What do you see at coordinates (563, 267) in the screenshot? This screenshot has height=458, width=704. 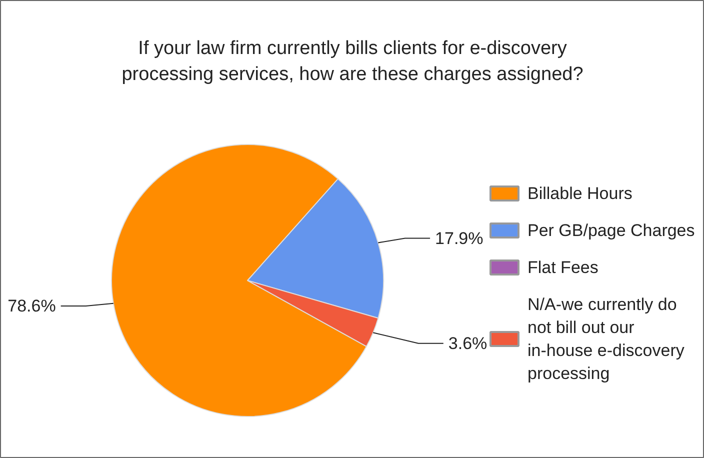 I see `legend-label: Flat Fees` at bounding box center [563, 267].